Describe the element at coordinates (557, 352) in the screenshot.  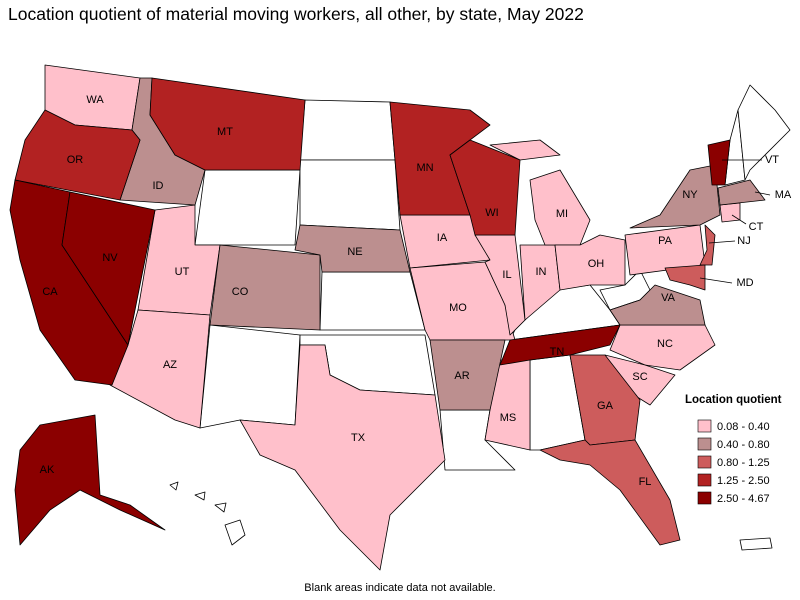
I see `state-label: TN` at that location.